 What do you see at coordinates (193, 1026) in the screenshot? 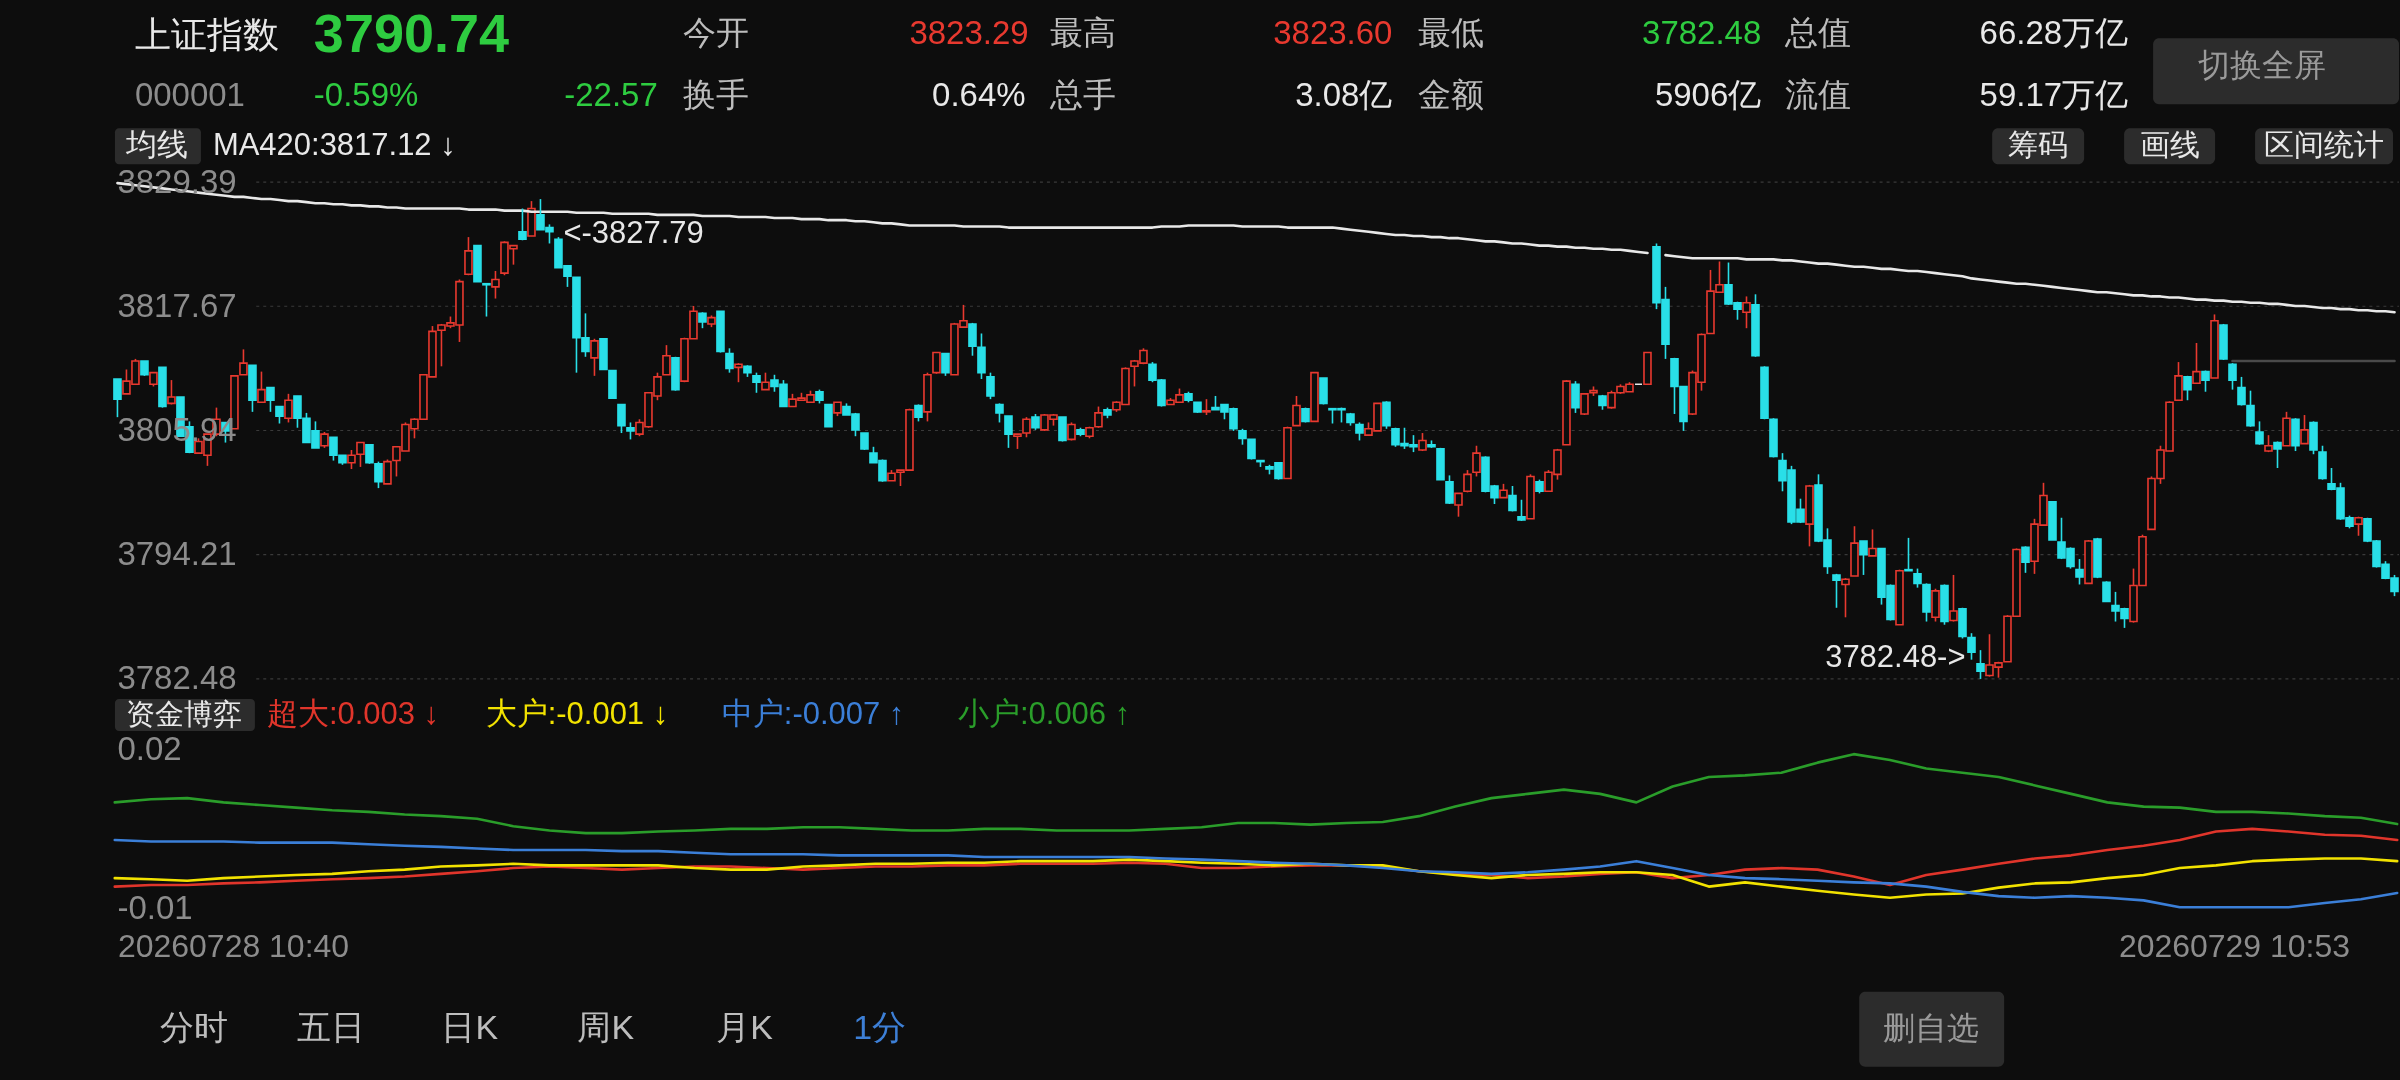
I see `text: 分时` at bounding box center [193, 1026].